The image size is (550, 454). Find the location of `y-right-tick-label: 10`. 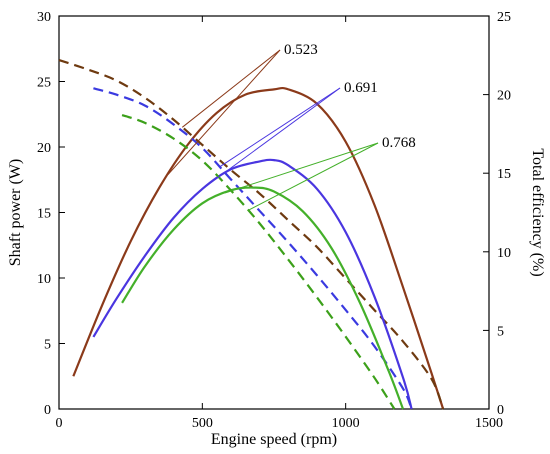

y-right-tick-label: 10 is located at coordinates (504, 253).